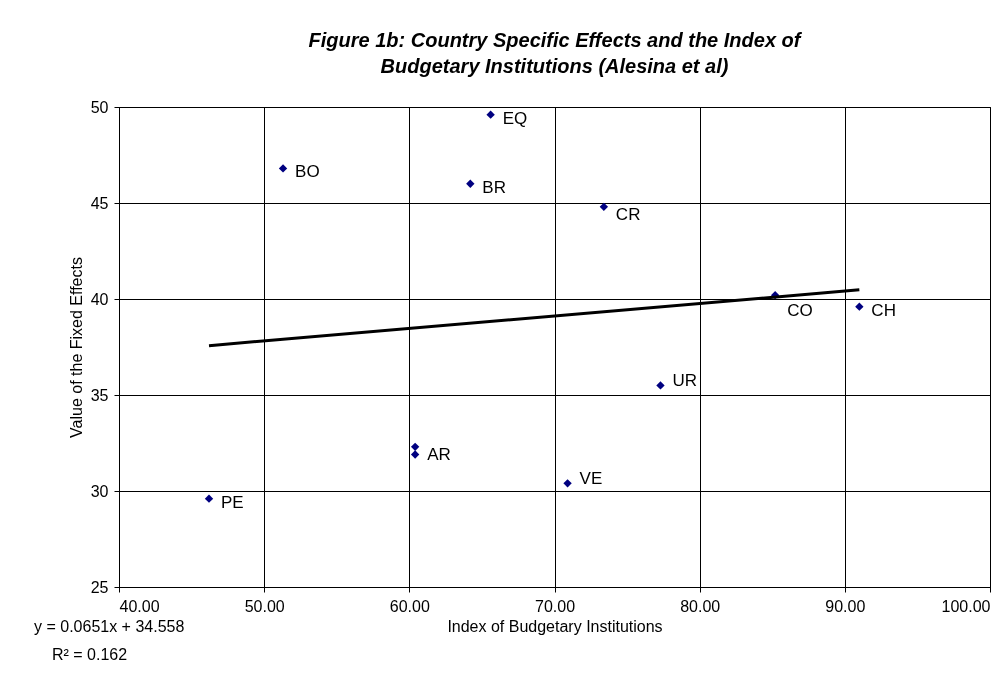  Describe the element at coordinates (800, 311) in the screenshot. I see `annotation: CO` at that location.